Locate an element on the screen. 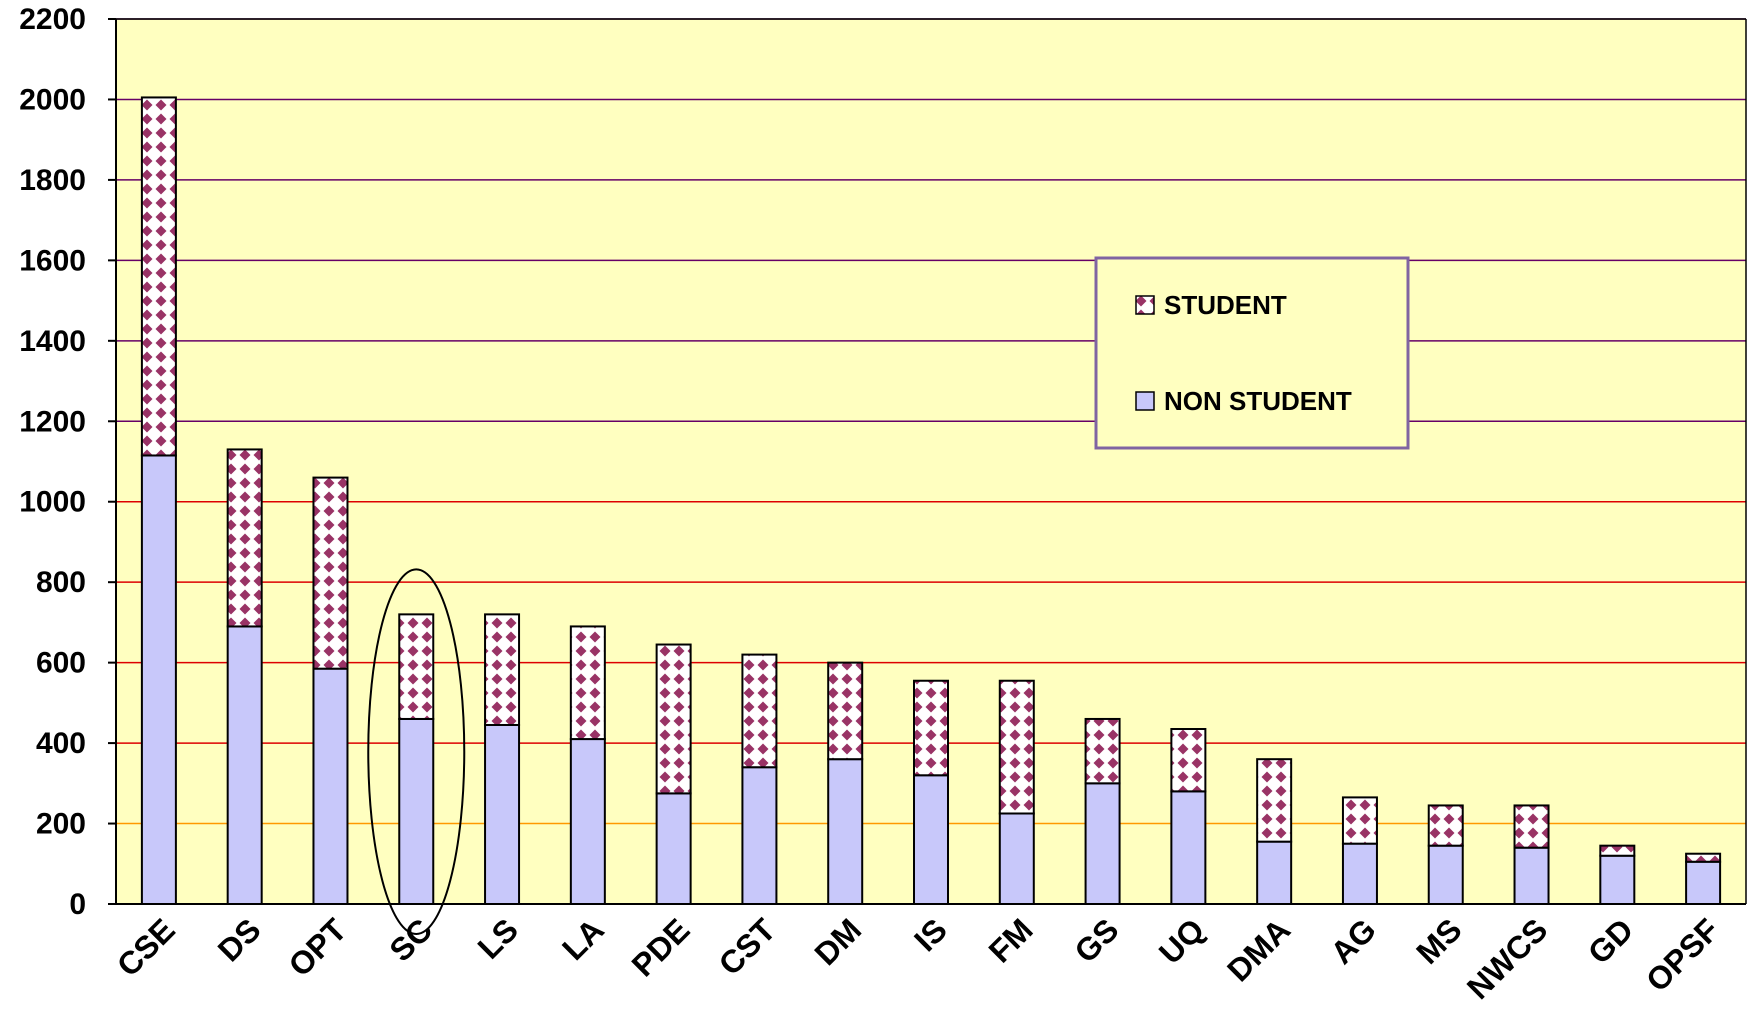 The image size is (1752, 1033). bar-non-student-pde is located at coordinates (673, 848).